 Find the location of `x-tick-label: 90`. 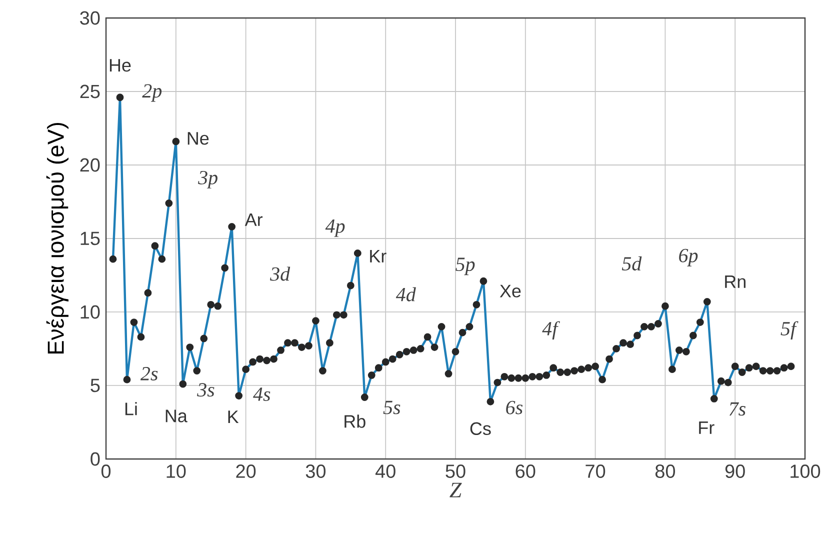

x-tick-label: 90 is located at coordinates (735, 471).